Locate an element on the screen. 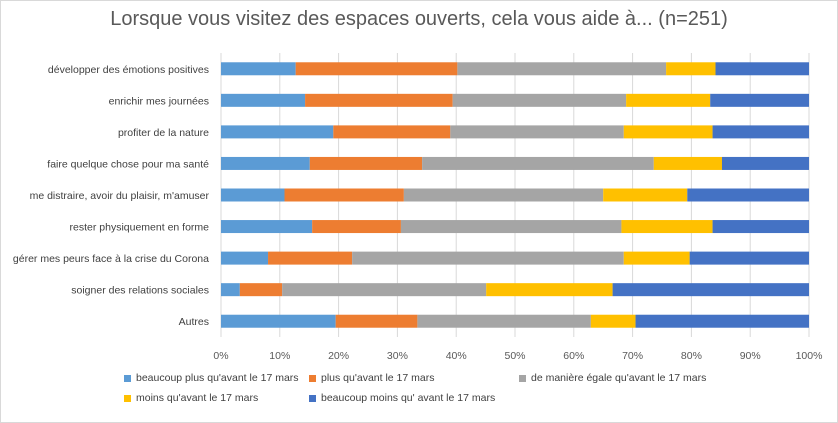 The image size is (838, 423). x-tick-label: 80% is located at coordinates (691, 356).